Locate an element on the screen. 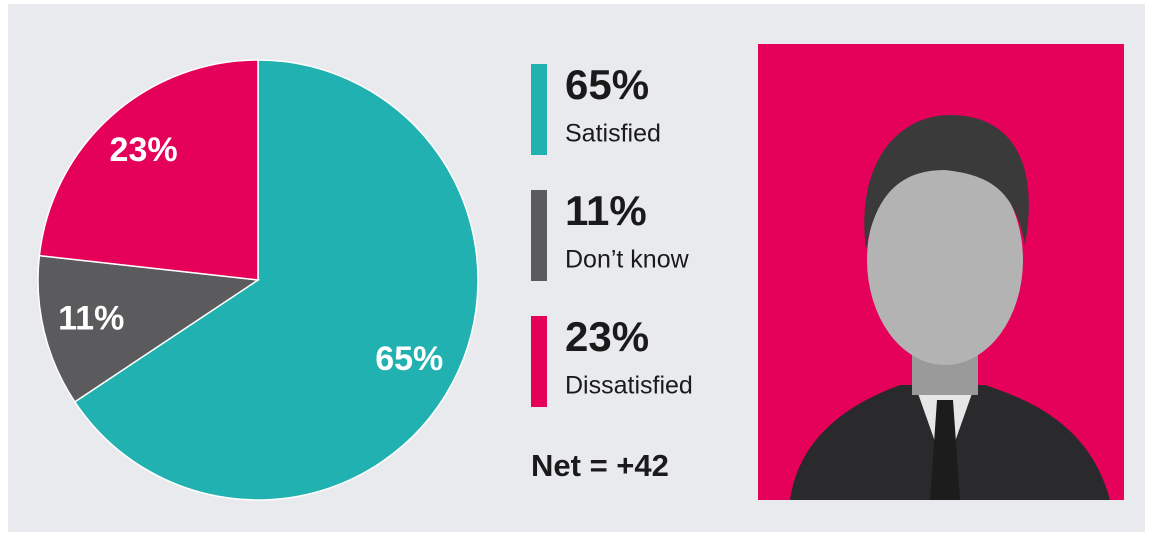 Image resolution: width=1153 pixels, height=543 pixels. photo-tie is located at coordinates (945, 450).